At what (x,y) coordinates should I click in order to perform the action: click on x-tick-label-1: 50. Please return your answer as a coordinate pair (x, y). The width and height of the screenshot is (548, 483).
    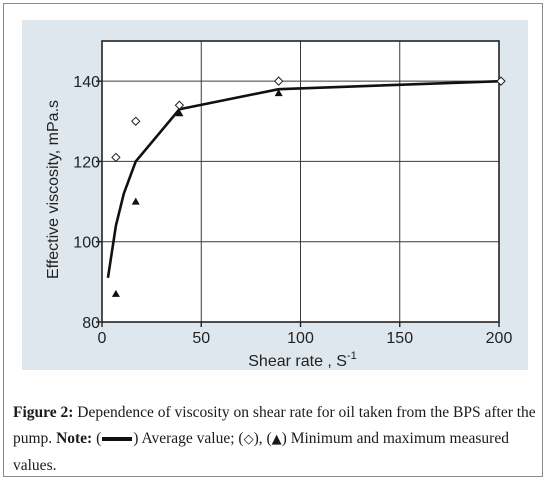
    Looking at the image, I should click on (201, 338).